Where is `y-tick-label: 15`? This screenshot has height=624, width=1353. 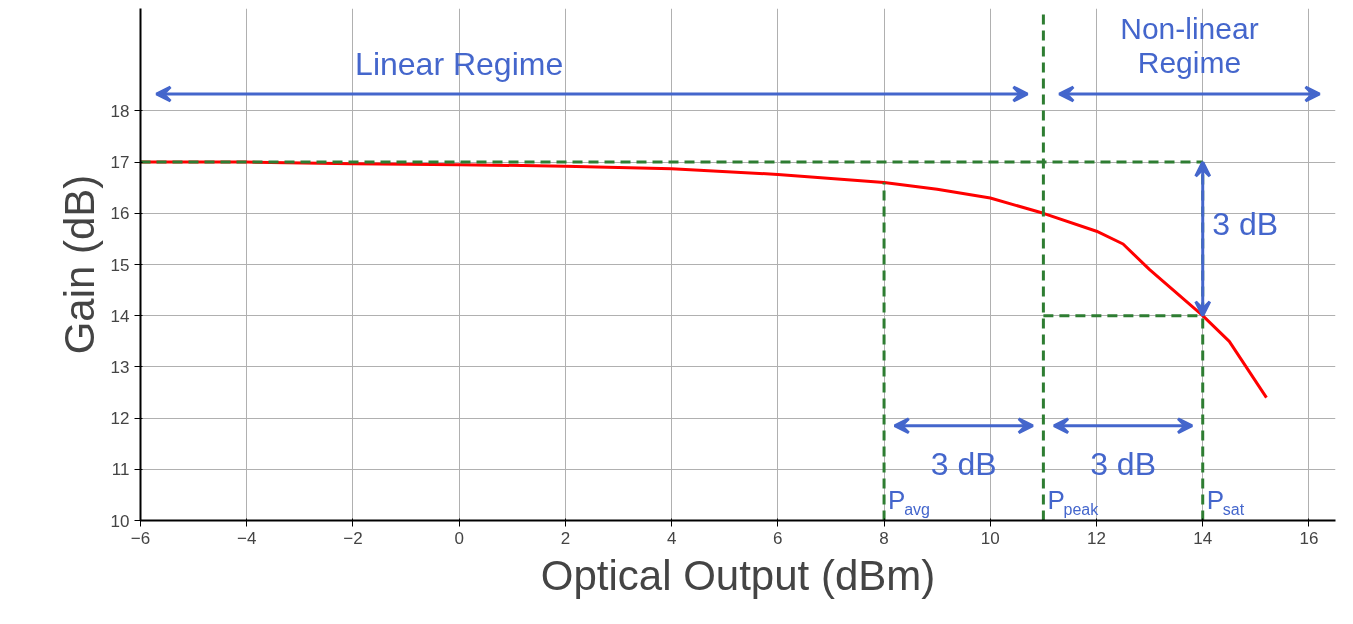
y-tick-label: 15 is located at coordinates (120, 265).